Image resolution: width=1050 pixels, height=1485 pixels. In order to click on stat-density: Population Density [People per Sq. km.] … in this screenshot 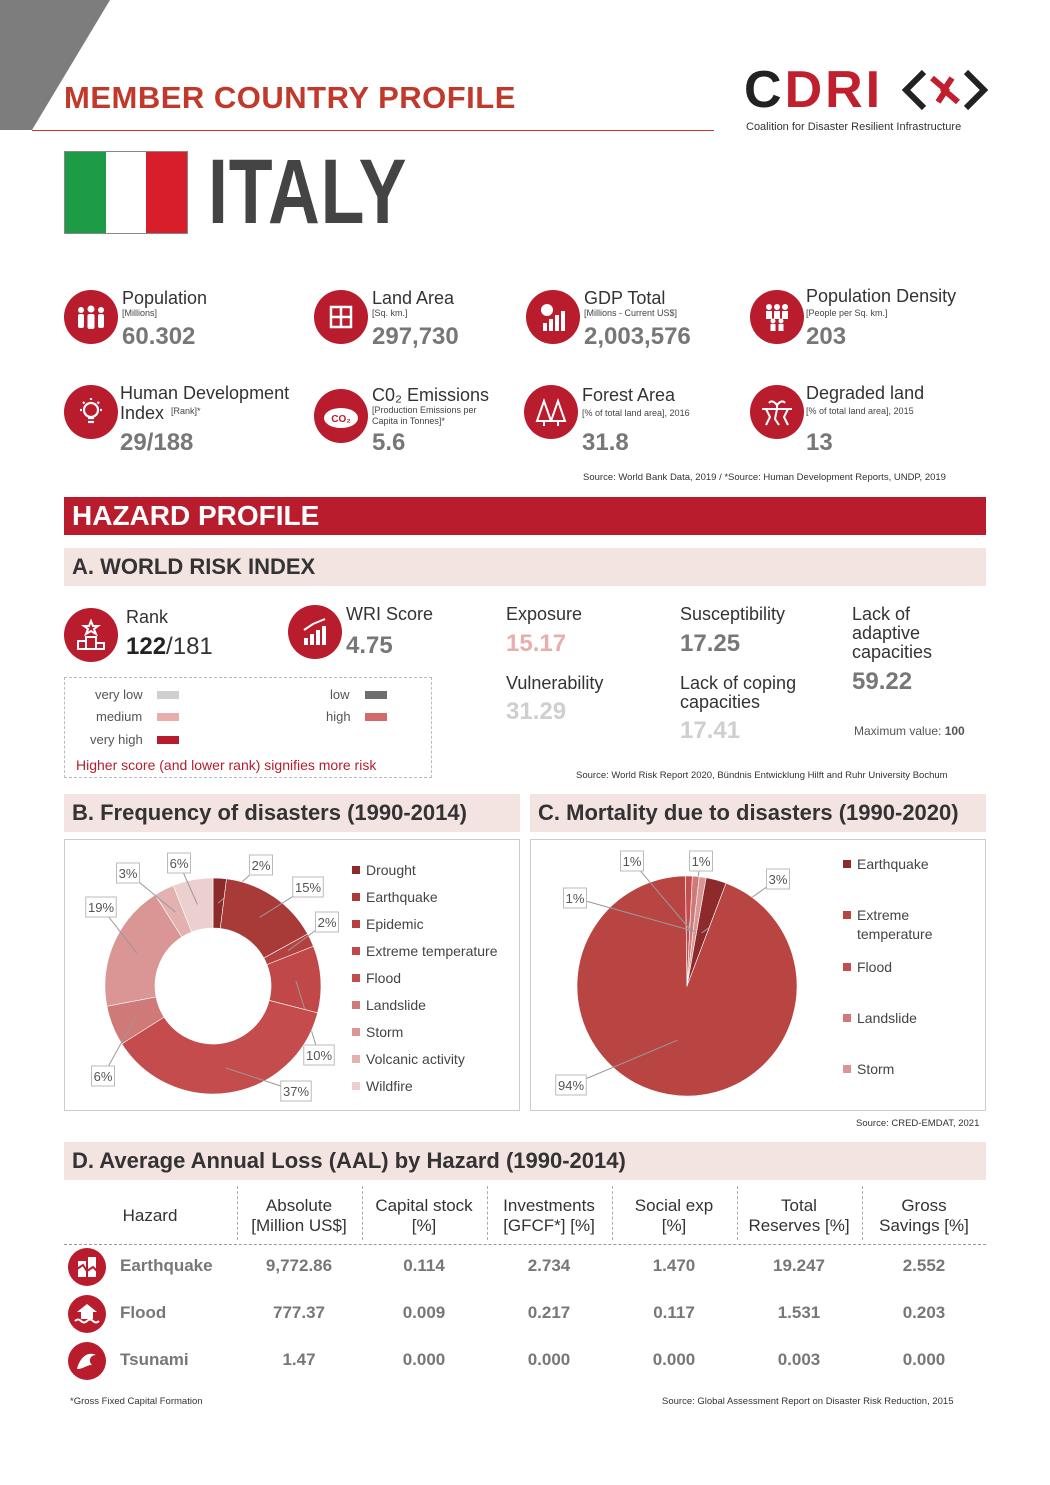, I will do `click(870, 323)`.